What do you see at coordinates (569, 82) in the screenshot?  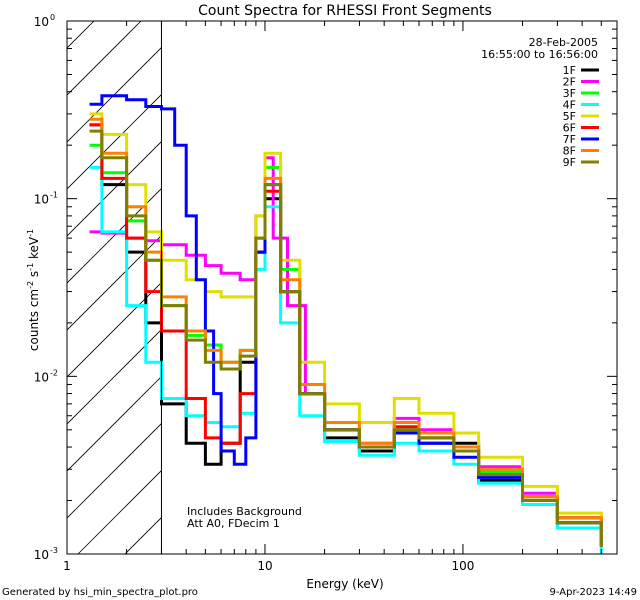 I see `legend-label-2F: 2F` at bounding box center [569, 82].